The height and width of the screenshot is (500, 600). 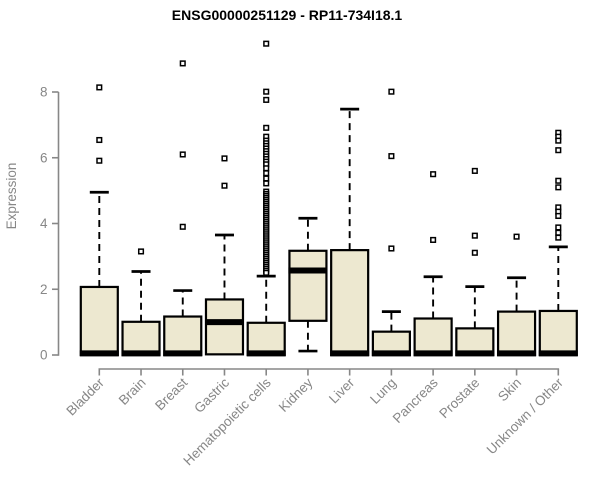 What do you see at coordinates (342, 391) in the screenshot?
I see `x-tick-label: Liver` at bounding box center [342, 391].